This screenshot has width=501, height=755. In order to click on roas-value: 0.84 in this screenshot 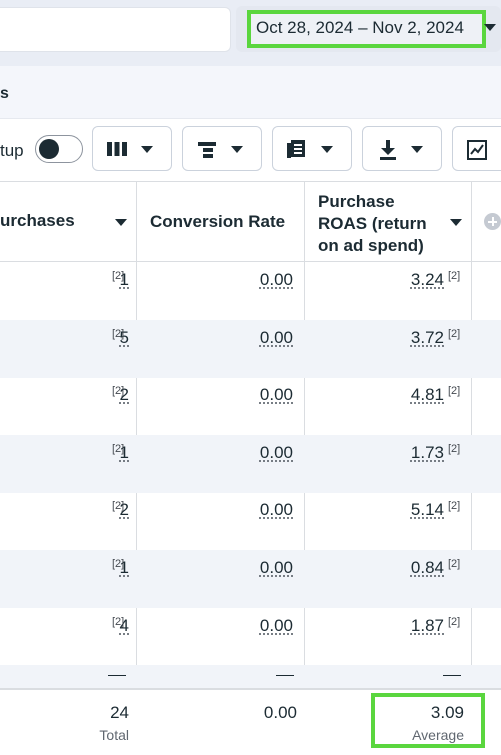, I will do `click(427, 568)`.